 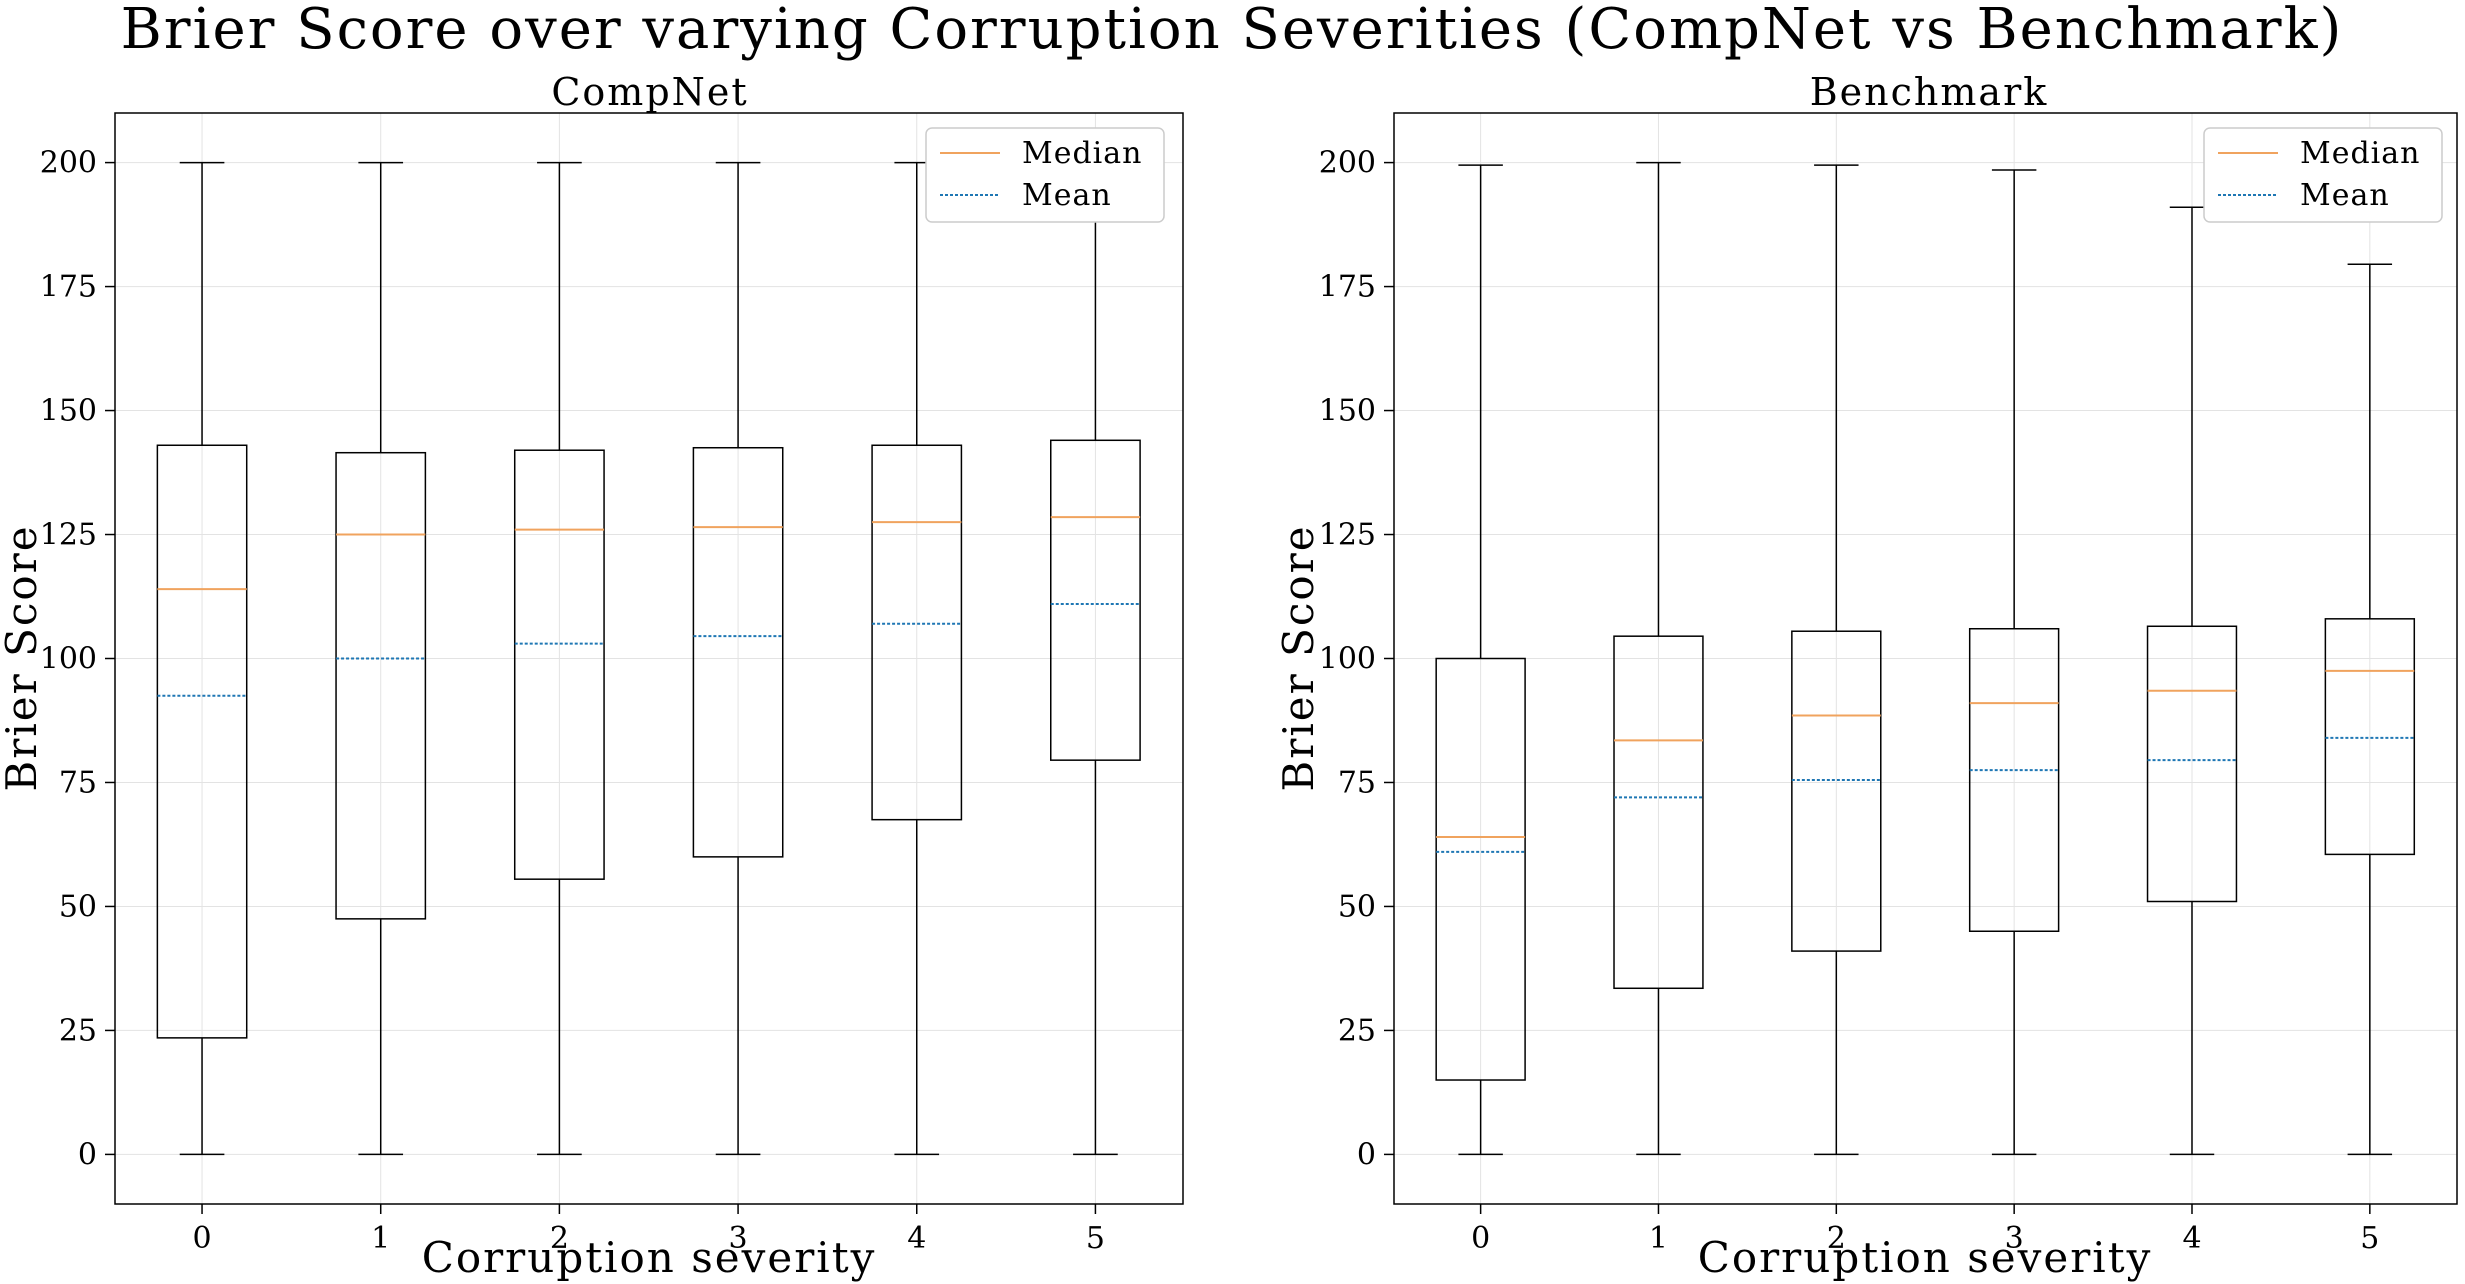 I want to click on compnet-x-tick-label: 2, so click(x=559, y=1238).